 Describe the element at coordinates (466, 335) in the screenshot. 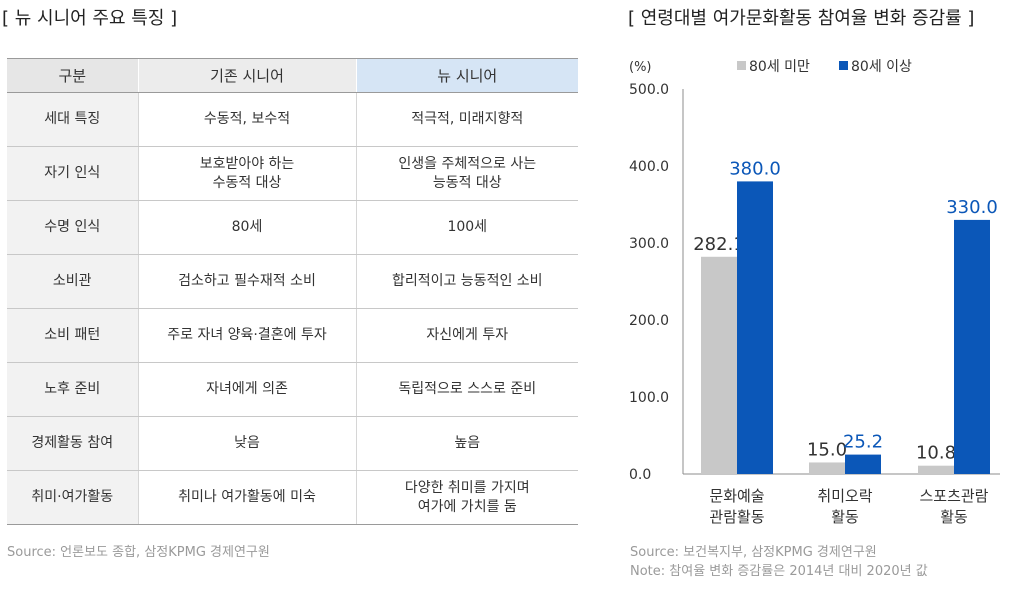

I see `new-senior-cell: 자신에게 투자` at that location.